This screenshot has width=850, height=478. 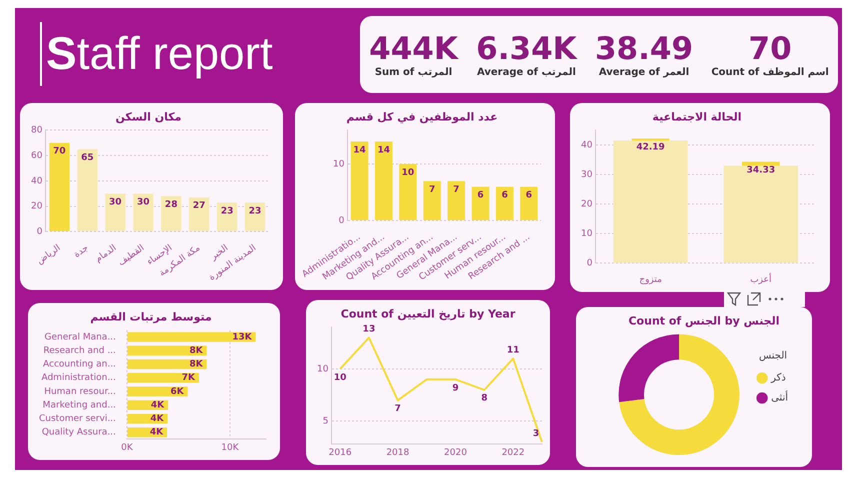 What do you see at coordinates (428, 313) in the screenshot?
I see `chart-title: Count of تاريخ التعيين by Year` at bounding box center [428, 313].